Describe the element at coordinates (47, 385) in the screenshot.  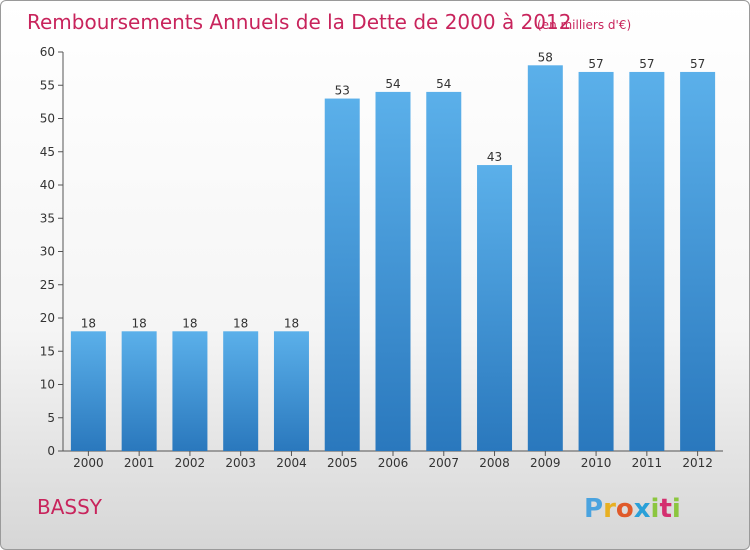
I see `y-tick-label: 10` at that location.